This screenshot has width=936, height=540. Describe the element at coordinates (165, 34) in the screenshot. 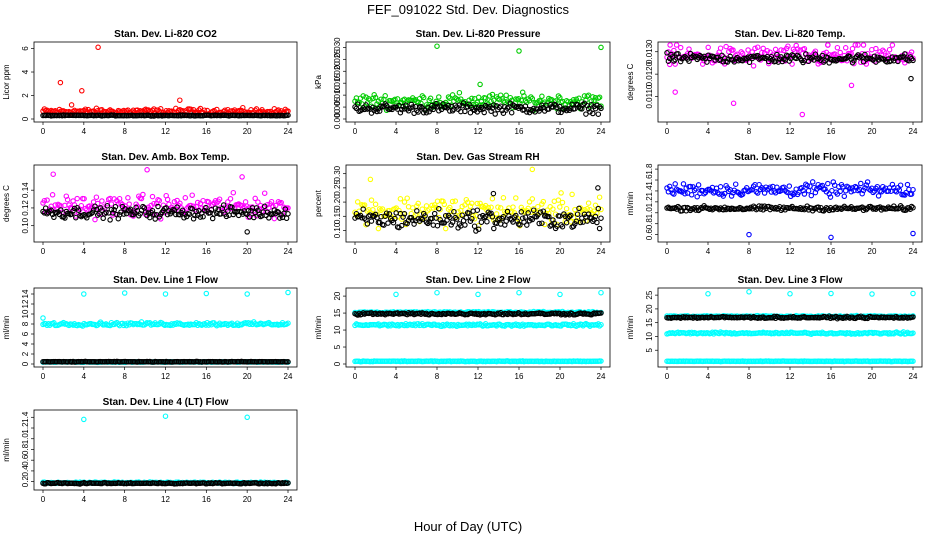

I see `panel-title: Stan. Dev. Li-820 CO2` at that location.